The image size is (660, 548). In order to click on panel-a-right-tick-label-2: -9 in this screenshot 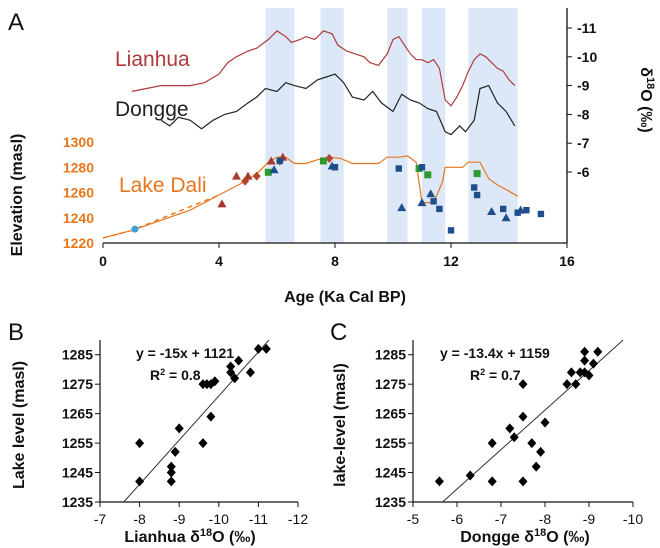, I will do `click(583, 86)`.